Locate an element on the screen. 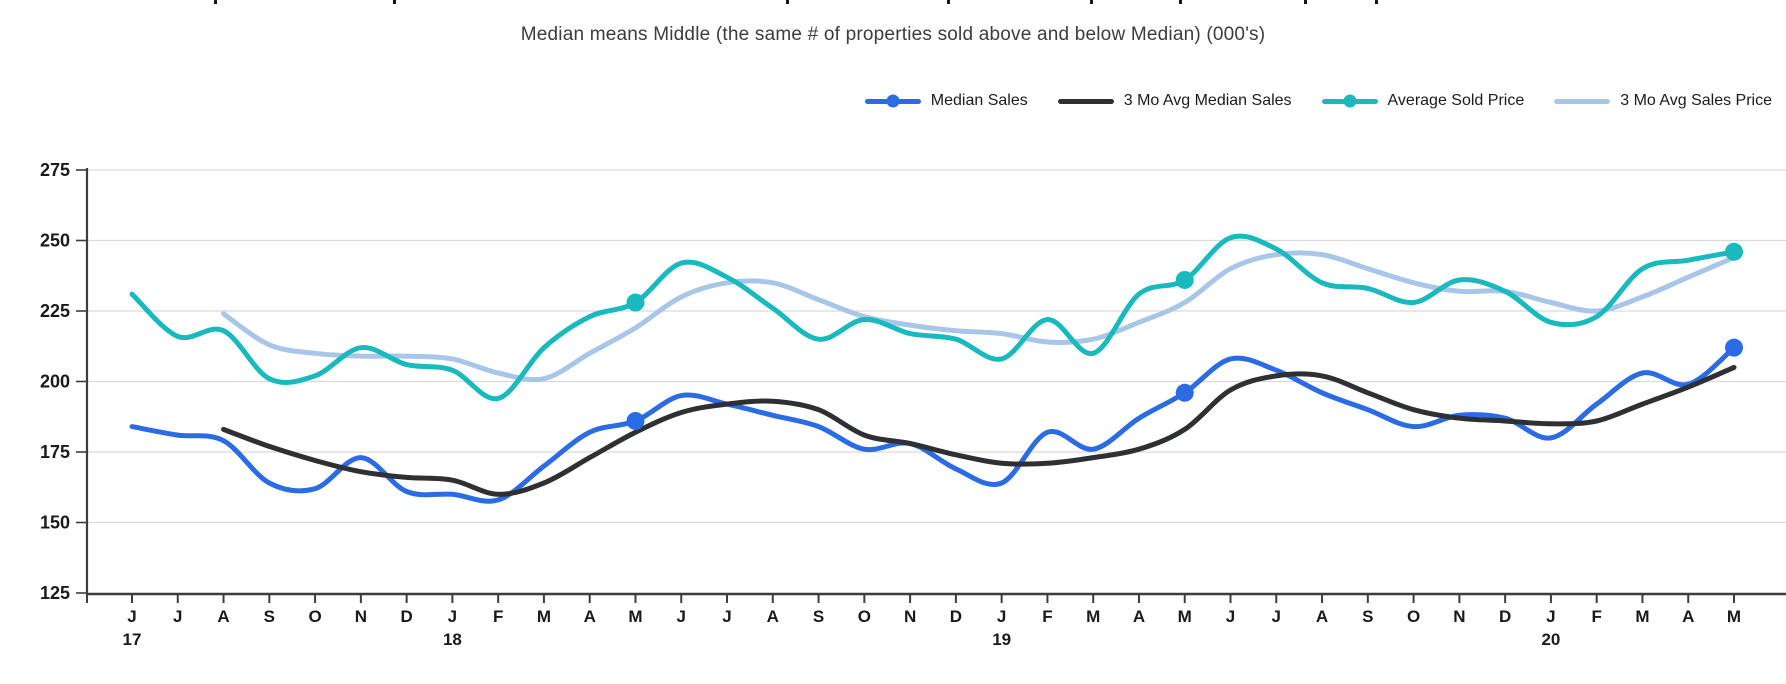 Image resolution: width=1786 pixels, height=684 pixels. legend-label: 3 Mo Avg Sales Price is located at coordinates (1696, 100).